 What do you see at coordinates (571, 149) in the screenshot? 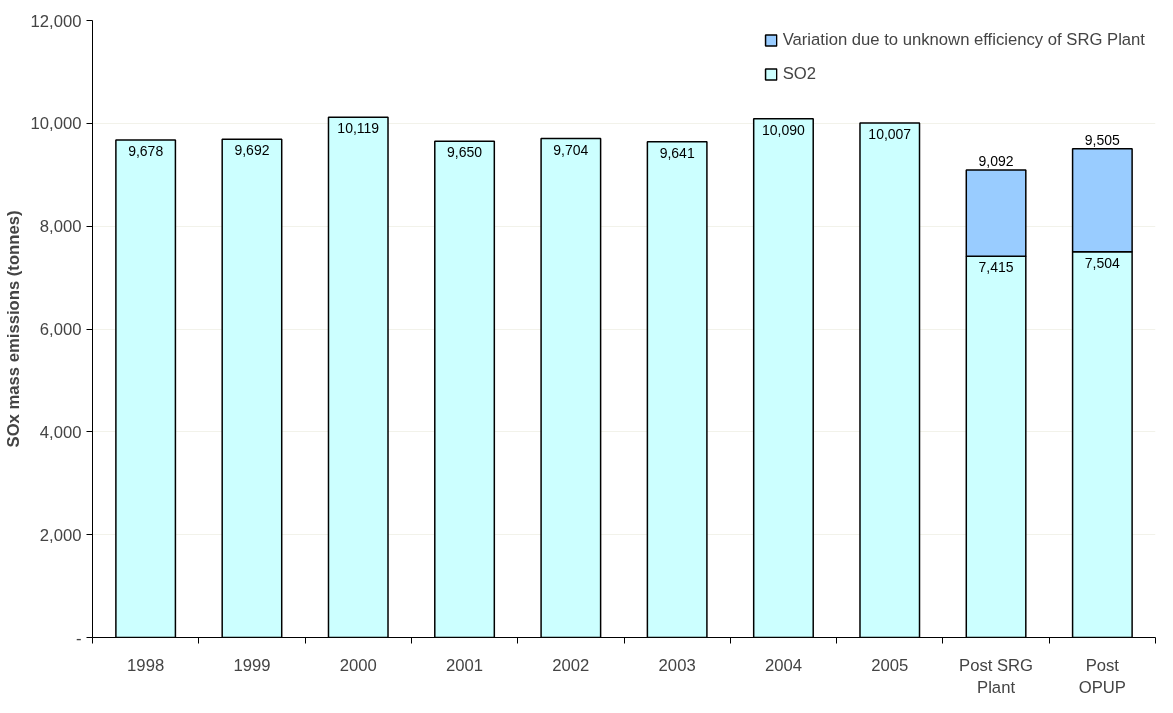
I see `data-label: 9,704` at bounding box center [571, 149].